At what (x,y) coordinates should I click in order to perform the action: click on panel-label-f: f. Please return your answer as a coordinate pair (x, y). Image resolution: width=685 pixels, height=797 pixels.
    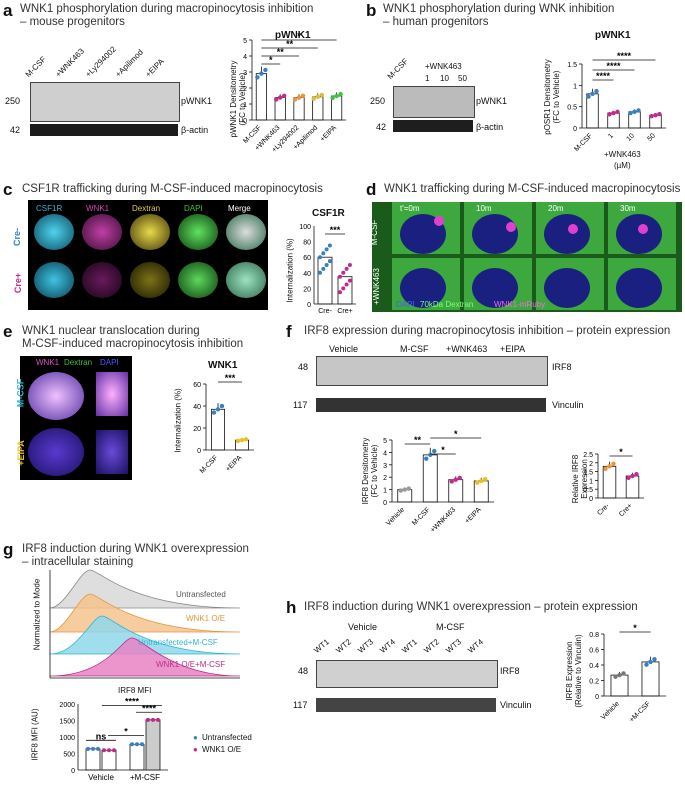
    Looking at the image, I should click on (289, 331).